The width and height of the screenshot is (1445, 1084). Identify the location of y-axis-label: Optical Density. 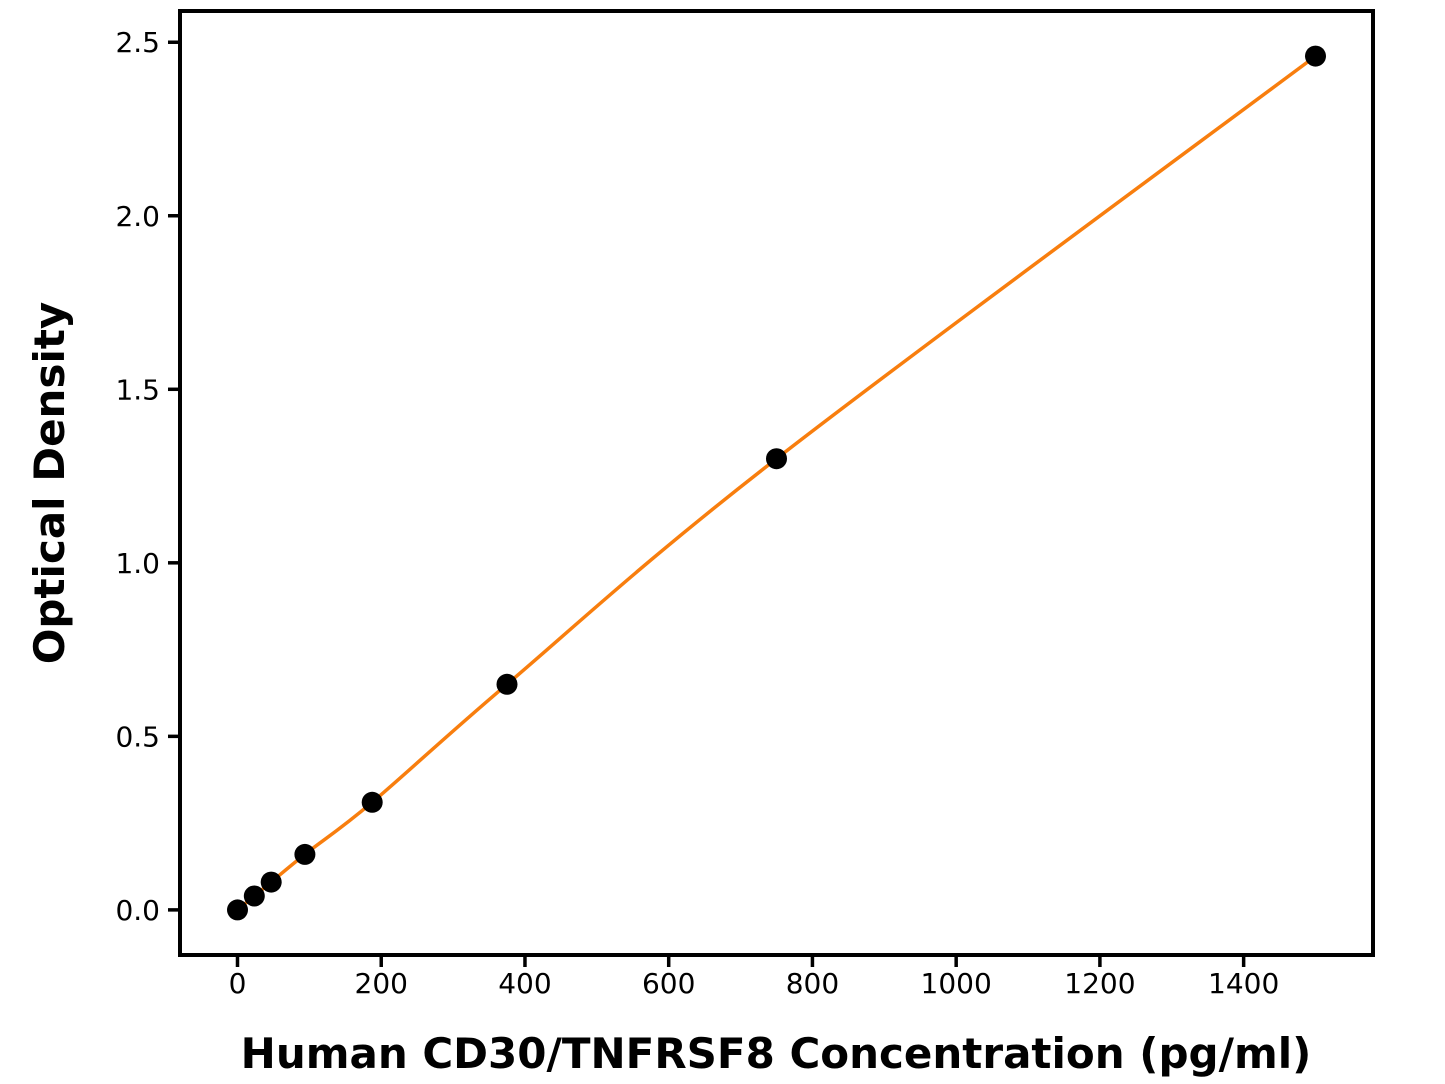
(49, 483).